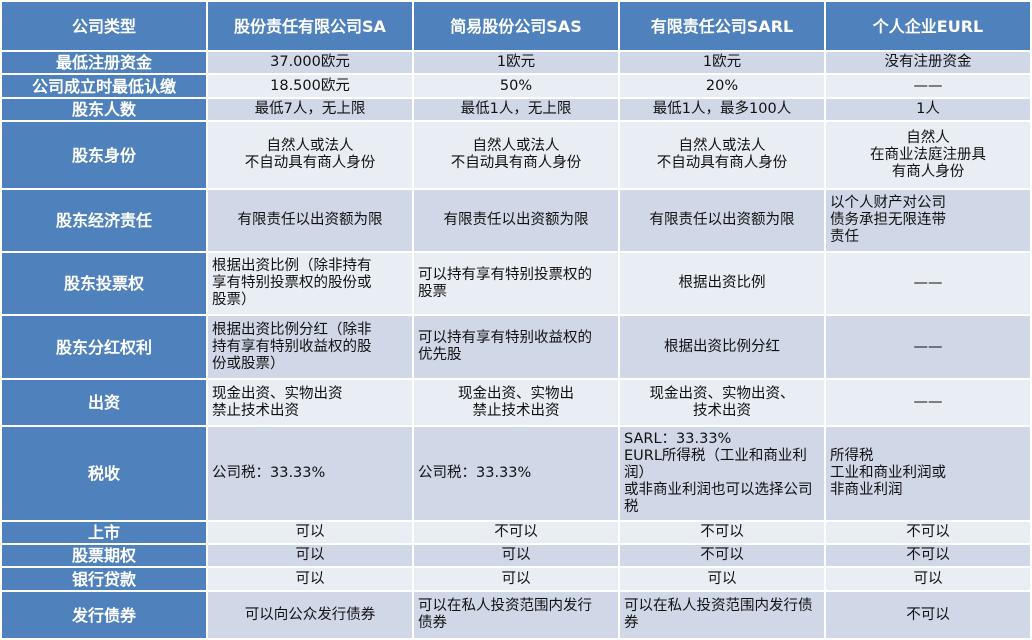 The width and height of the screenshot is (1032, 640). I want to click on row-label: 股东分红权利, so click(104, 347).